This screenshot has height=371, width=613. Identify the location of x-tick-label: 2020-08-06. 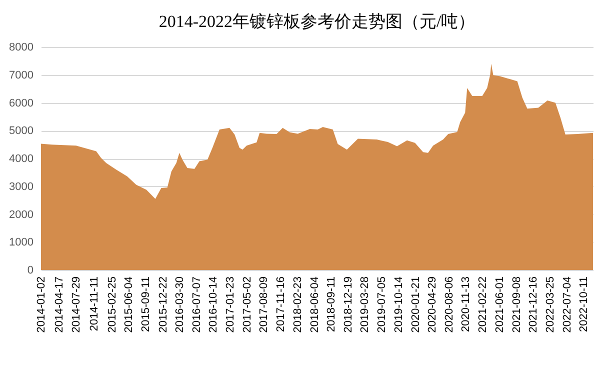
(449, 304).